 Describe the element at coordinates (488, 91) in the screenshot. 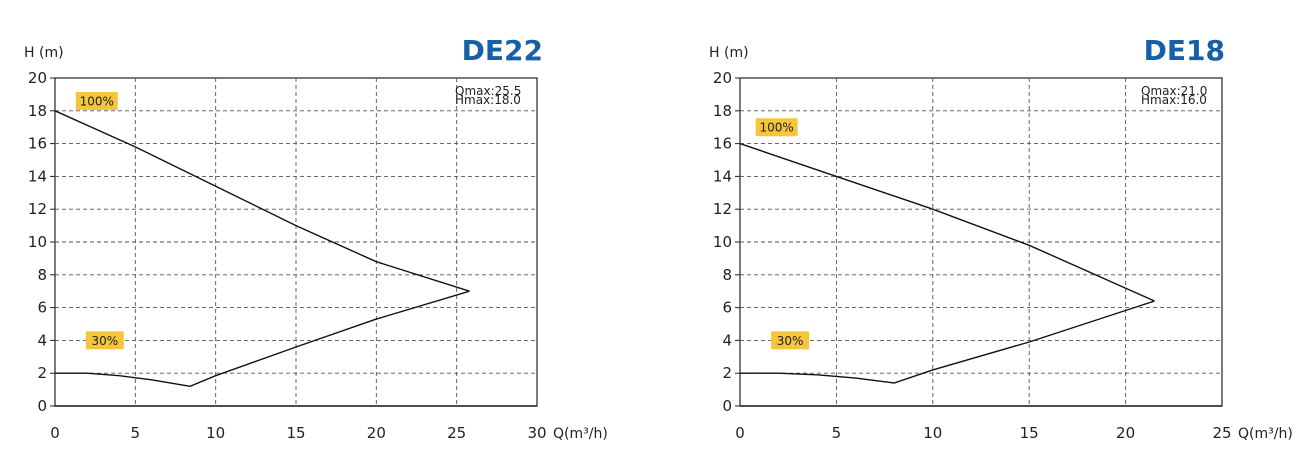

I see `max-annotation: Qmax:25.5` at that location.